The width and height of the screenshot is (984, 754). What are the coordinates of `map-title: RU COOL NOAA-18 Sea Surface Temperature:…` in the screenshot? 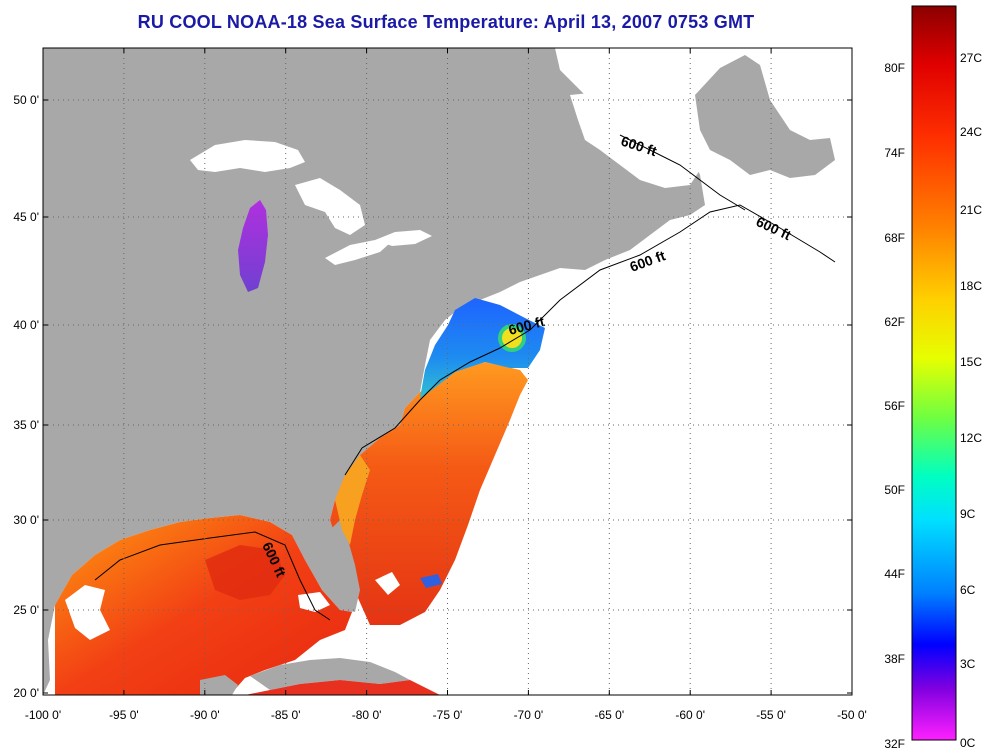 It's located at (446, 22).